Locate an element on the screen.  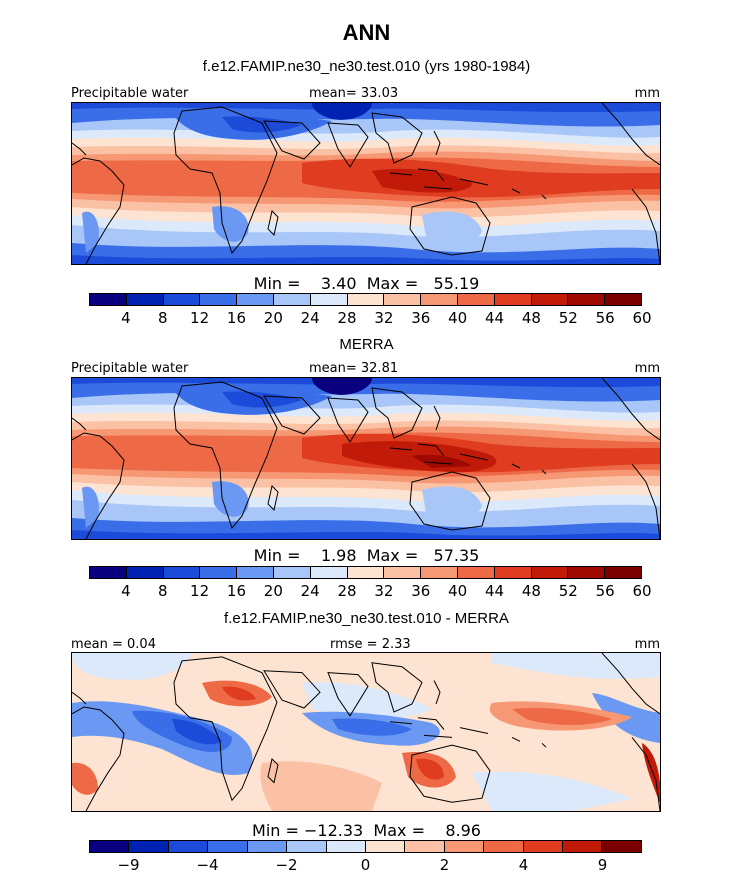
panel-2-map-canvas is located at coordinates (366, 458).